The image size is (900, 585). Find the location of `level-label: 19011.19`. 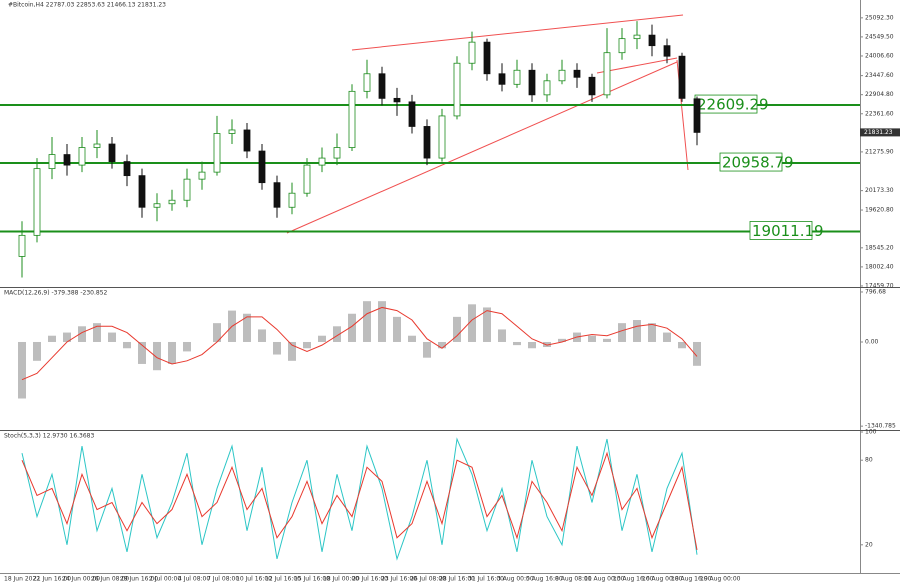

level-label: 19011.19 is located at coordinates (788, 231).